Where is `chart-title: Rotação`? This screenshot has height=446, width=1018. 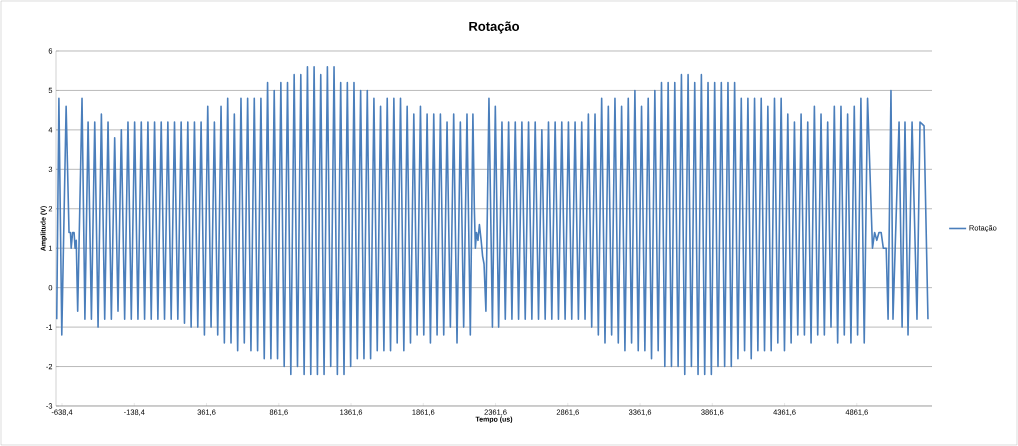
chart-title: Rotação is located at coordinates (494, 27).